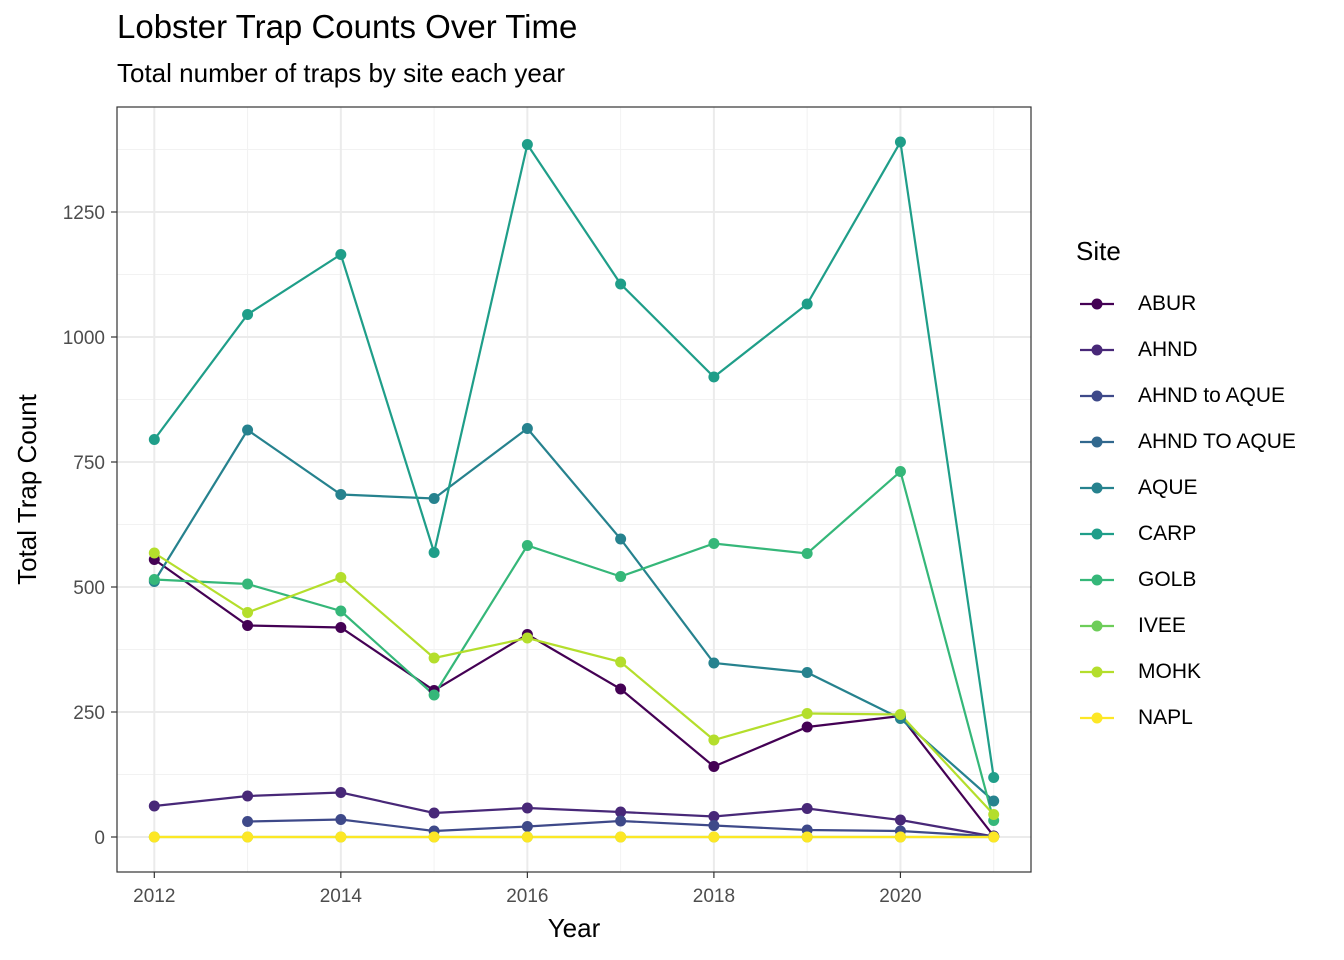  Describe the element at coordinates (714, 896) in the screenshot. I see `x-tick-label: 2018` at that location.